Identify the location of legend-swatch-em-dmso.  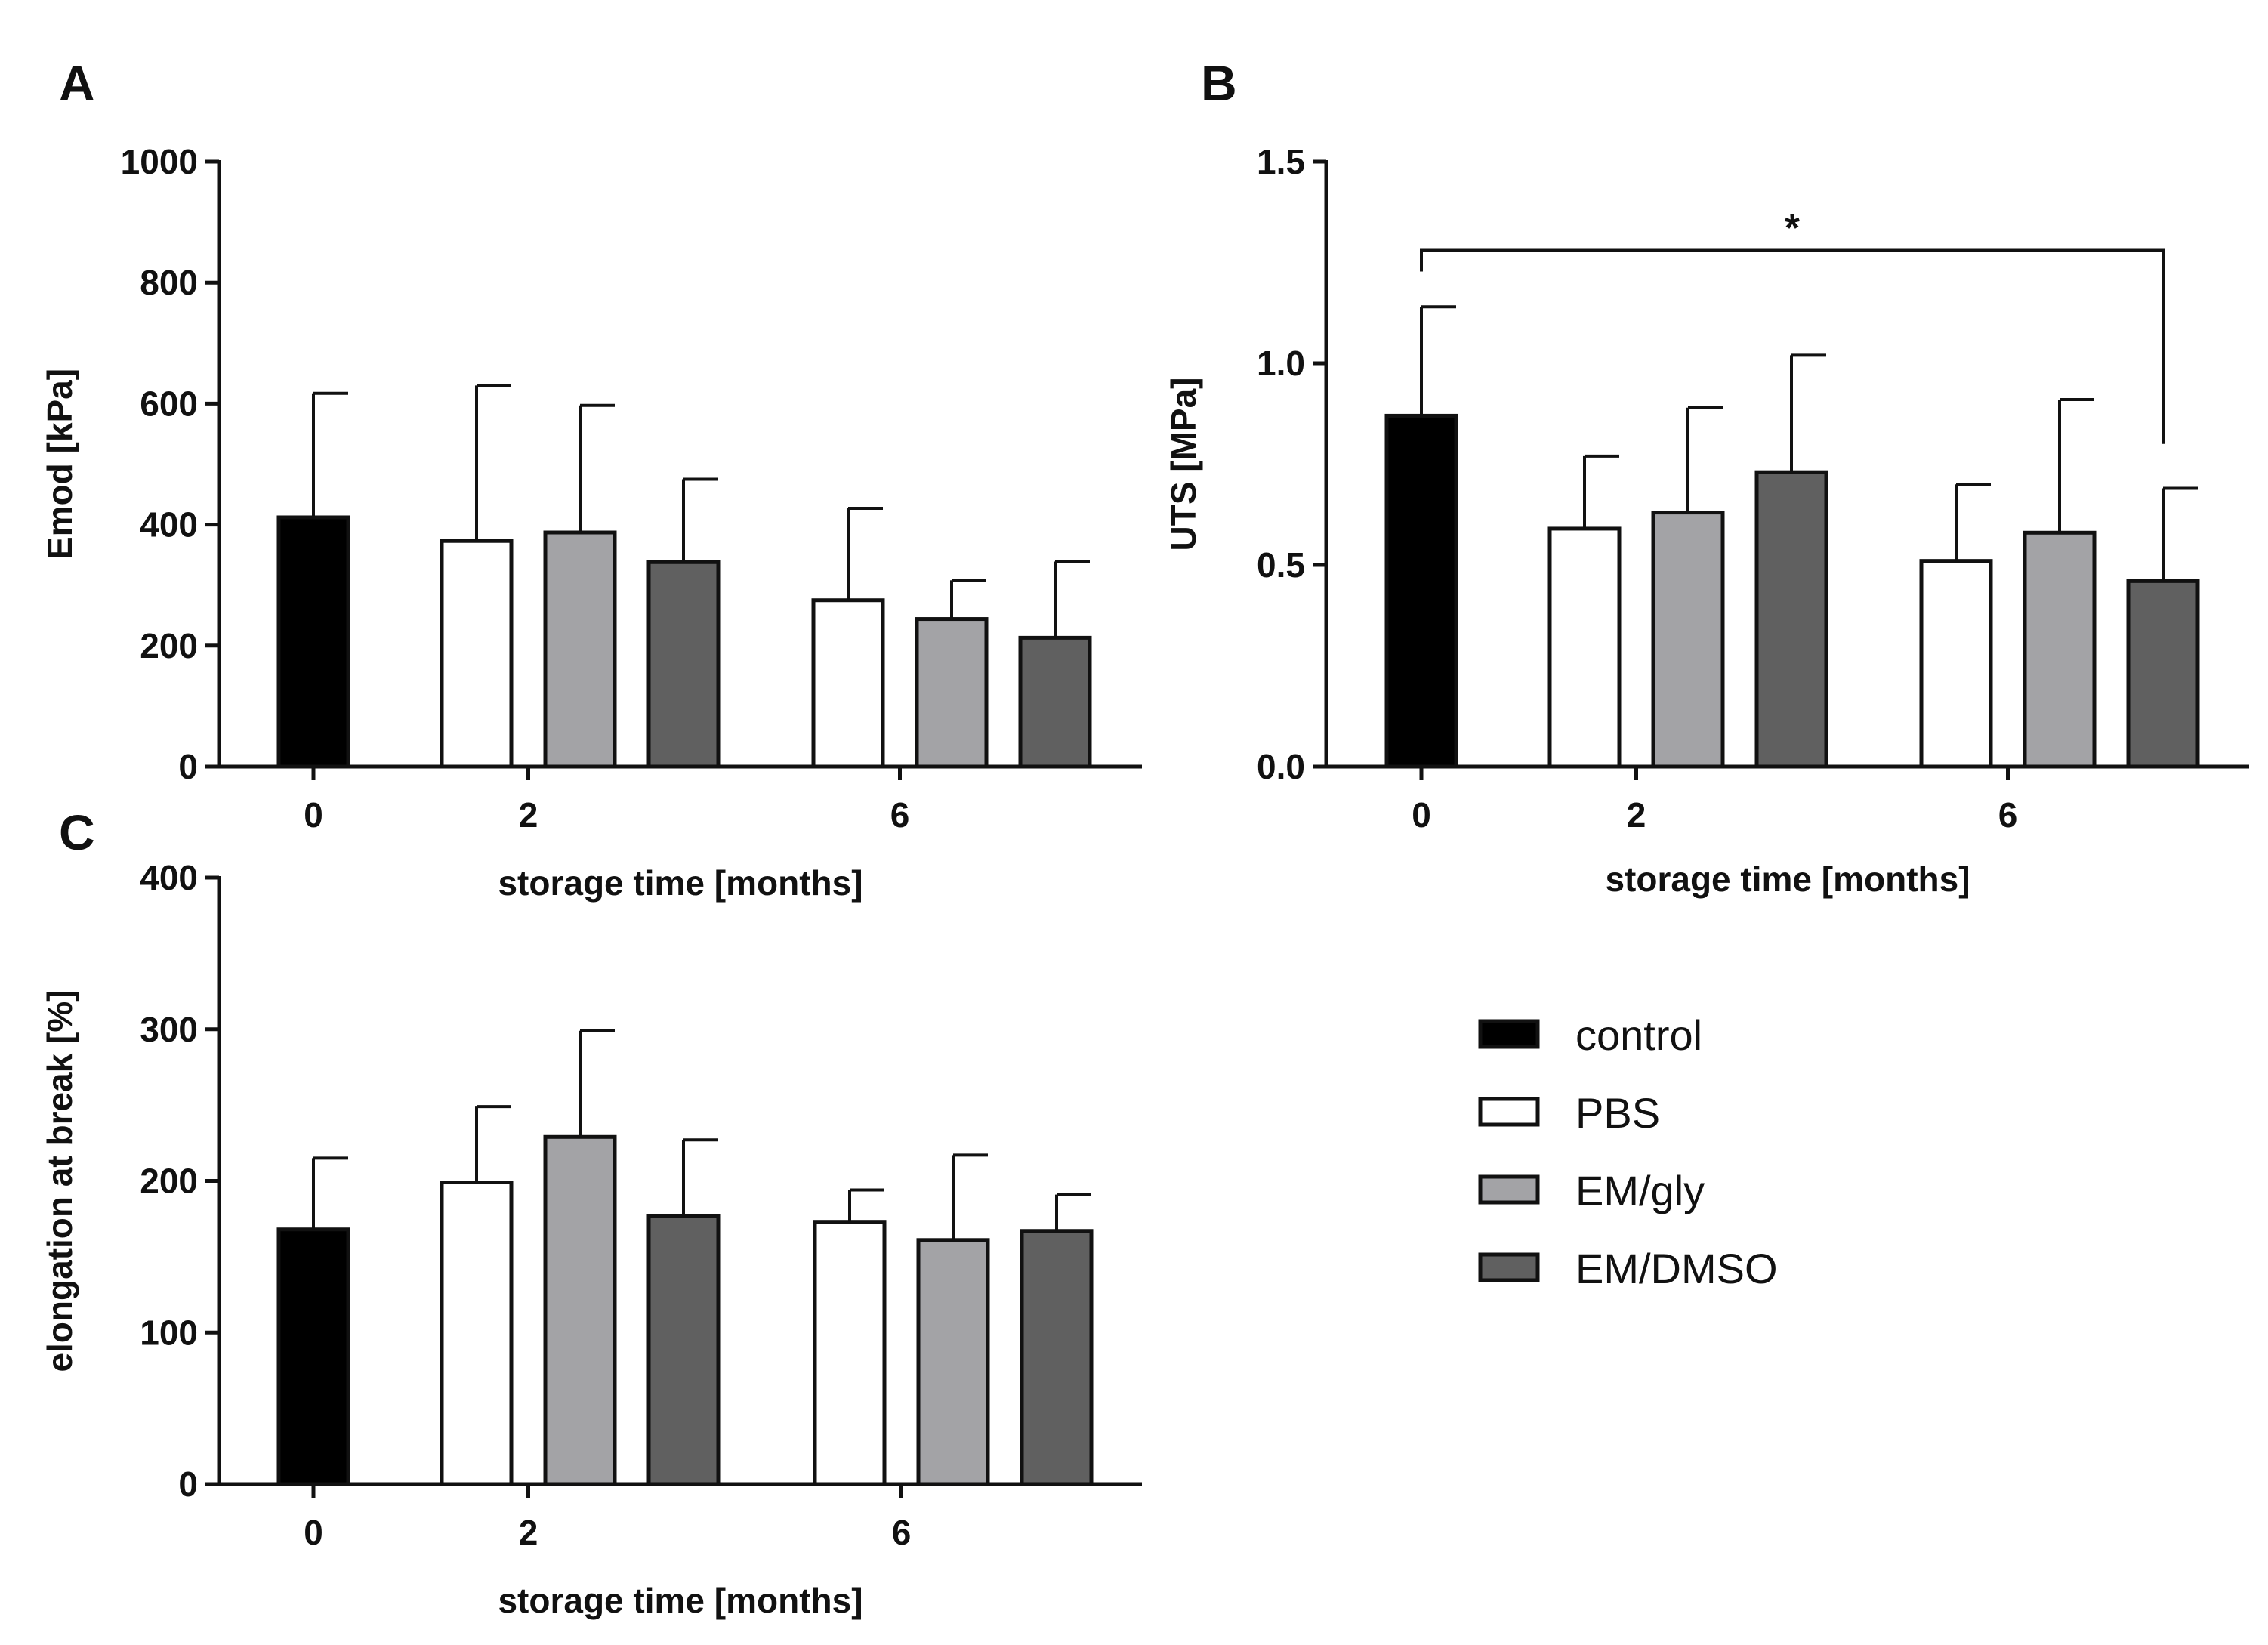
(1509, 1267).